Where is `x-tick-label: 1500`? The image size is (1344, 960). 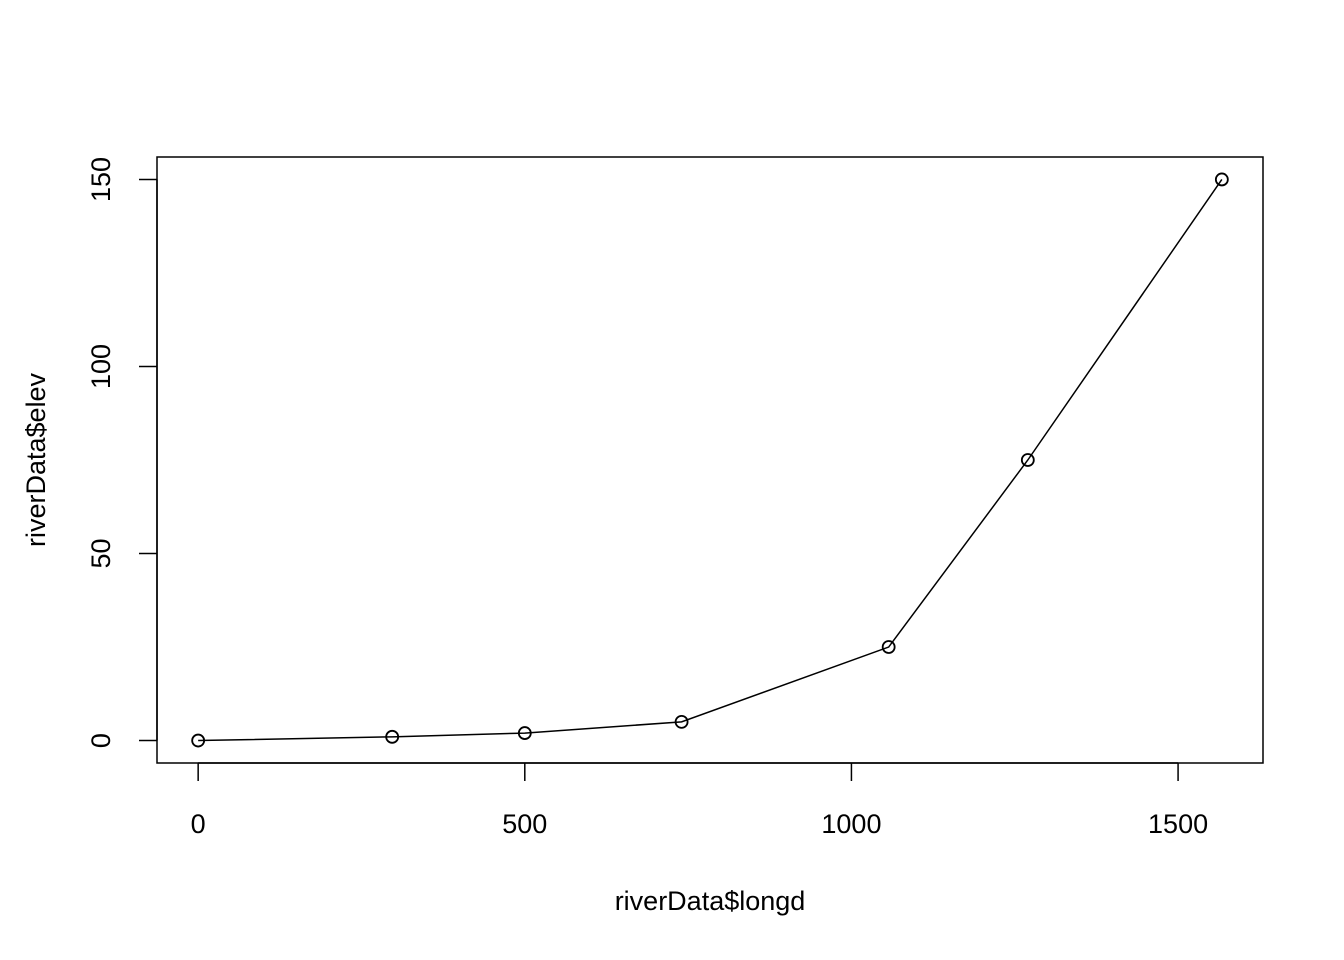
x-tick-label: 1500 is located at coordinates (1178, 824).